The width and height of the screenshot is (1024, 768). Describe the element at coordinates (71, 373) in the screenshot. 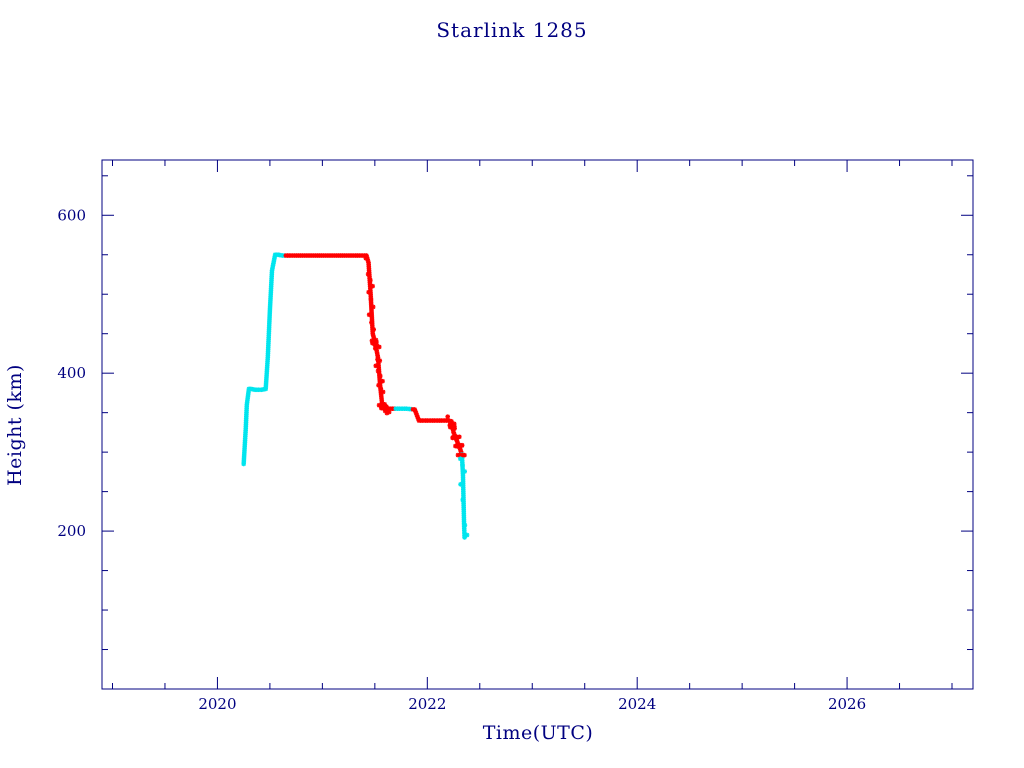

I see `y-tick-label: 400` at that location.